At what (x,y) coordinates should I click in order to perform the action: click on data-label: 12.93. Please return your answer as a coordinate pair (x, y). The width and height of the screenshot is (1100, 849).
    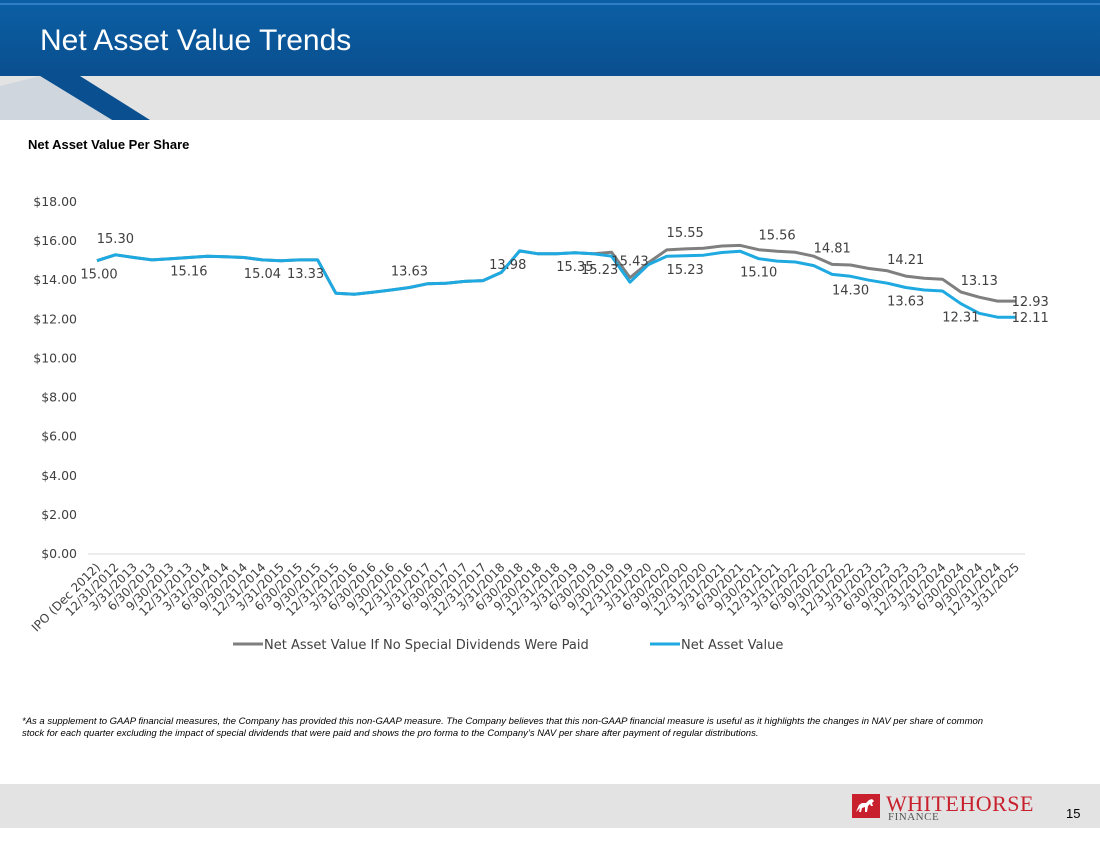
    Looking at the image, I should click on (1030, 302).